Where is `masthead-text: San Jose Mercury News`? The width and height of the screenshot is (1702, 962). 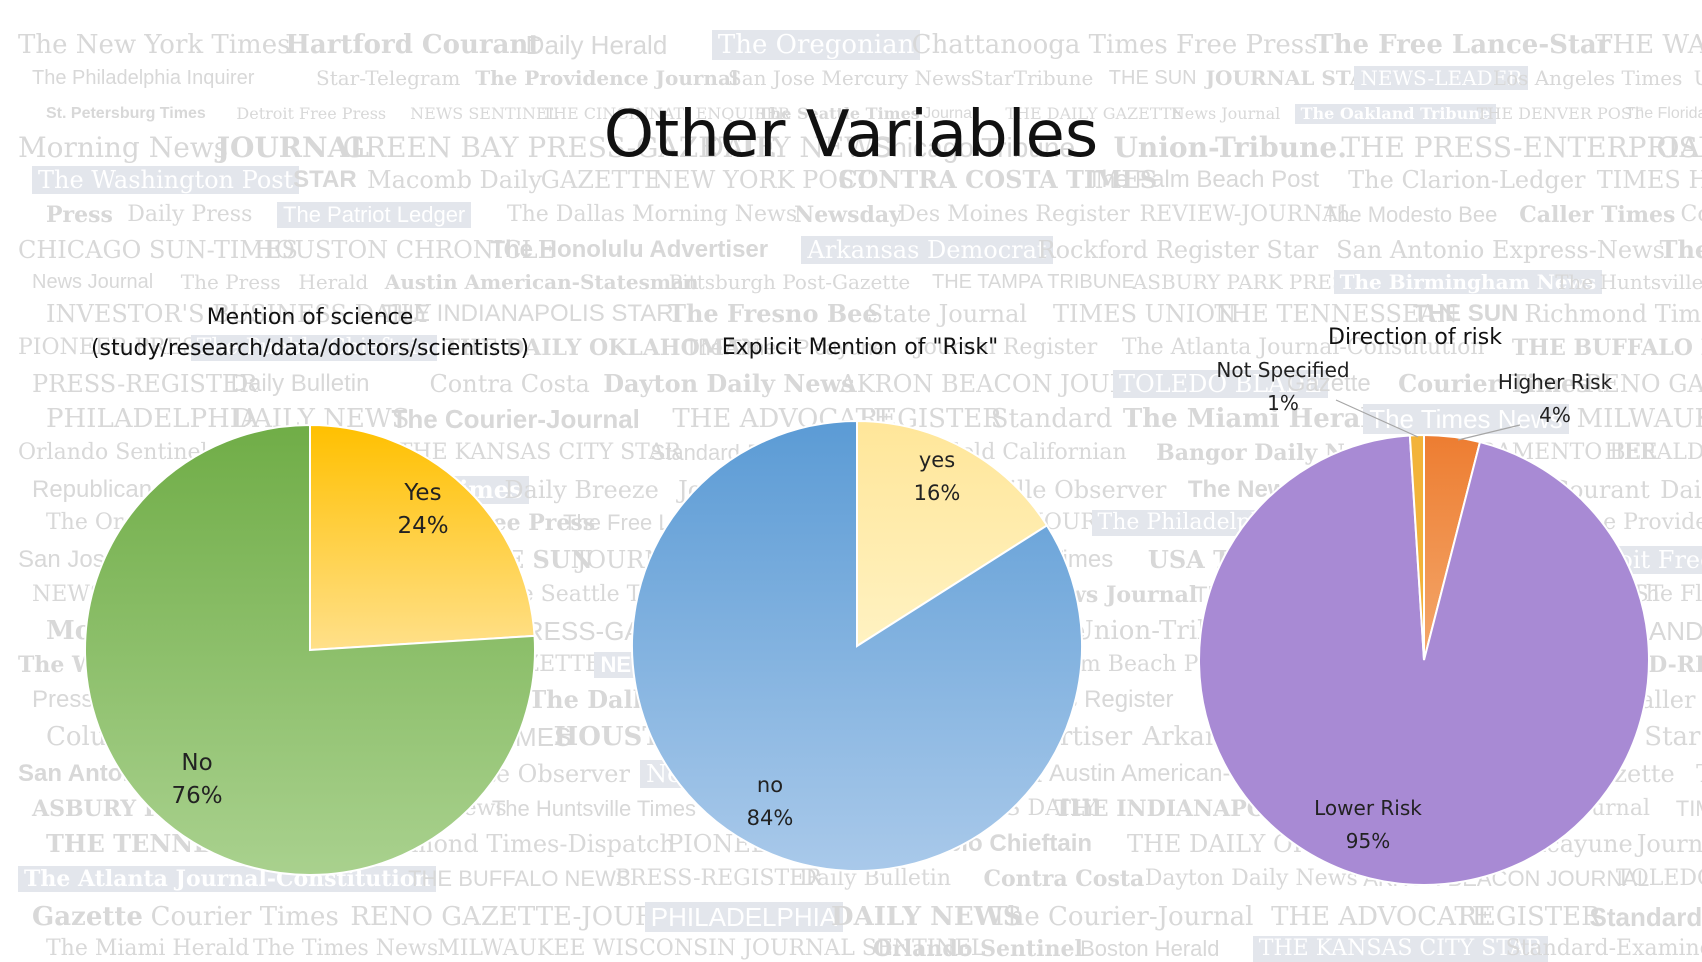
masthead-text: San Jose Mercury News is located at coordinates (850, 78).